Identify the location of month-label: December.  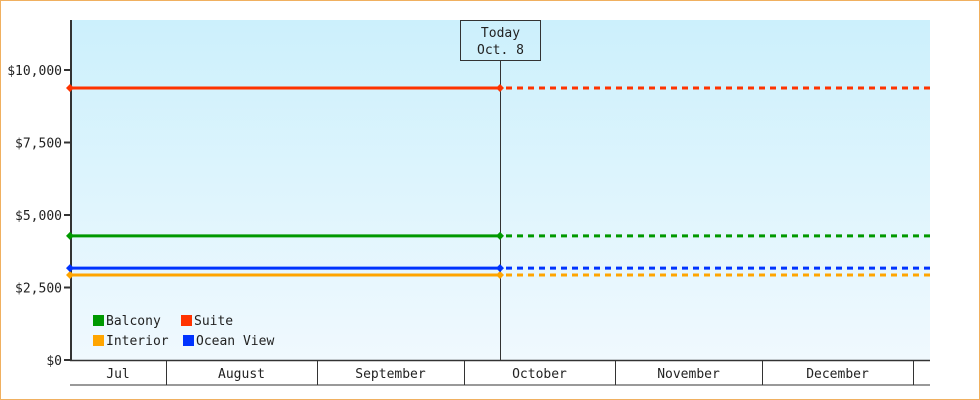
(837, 374).